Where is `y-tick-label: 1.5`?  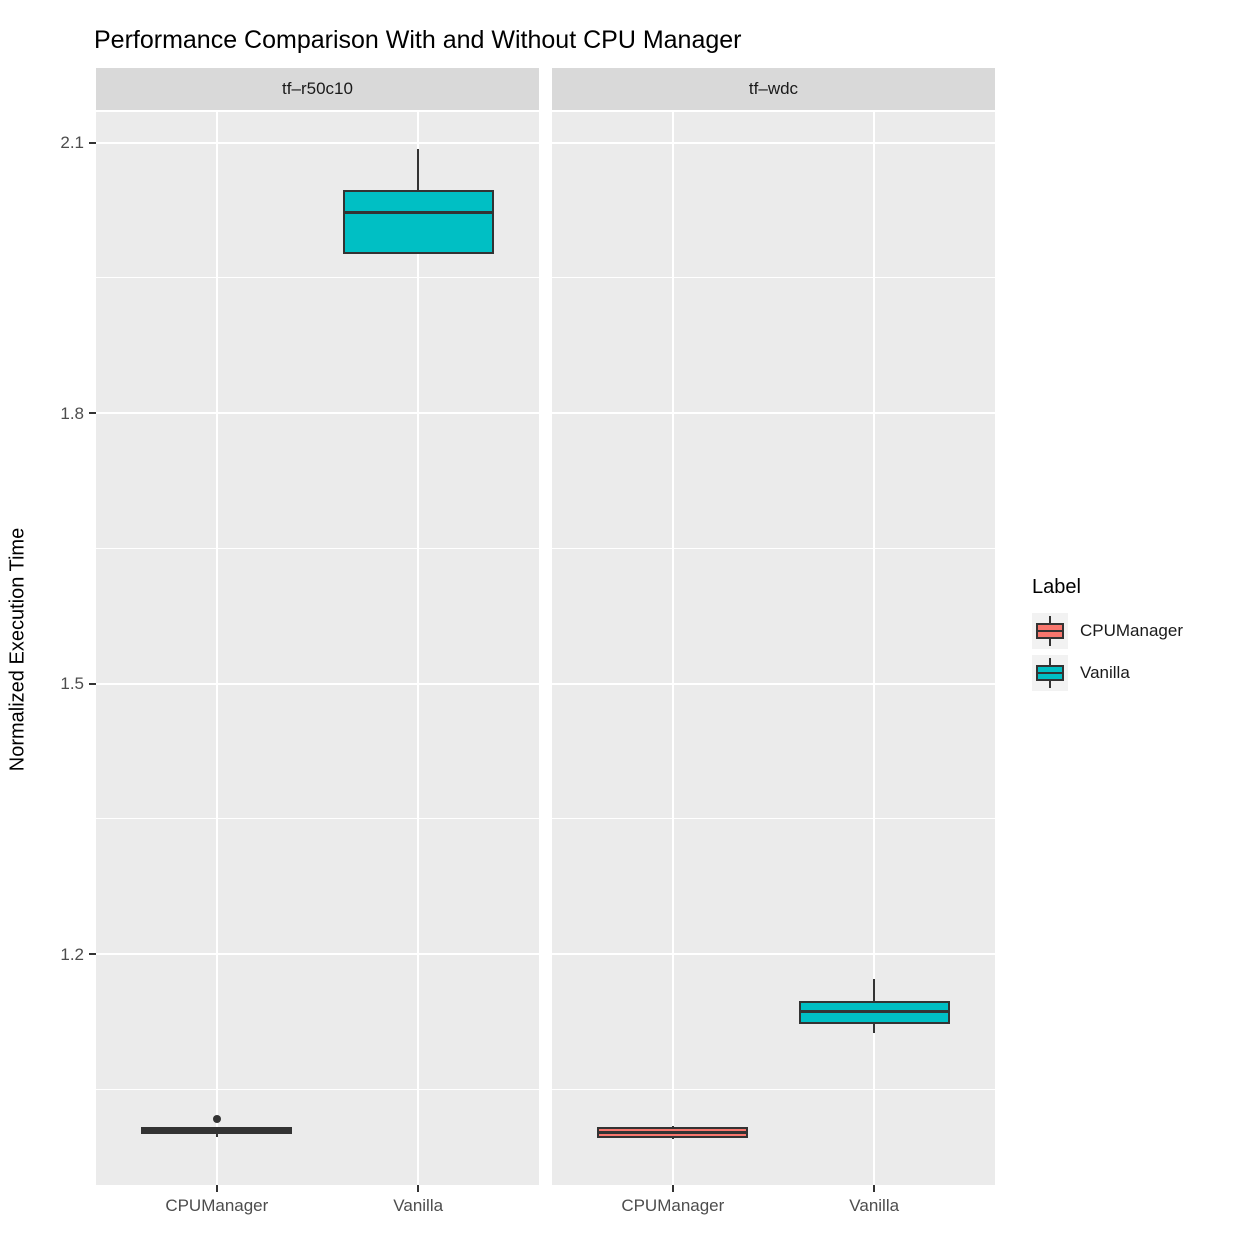 y-tick-label: 1.5 is located at coordinates (72, 684).